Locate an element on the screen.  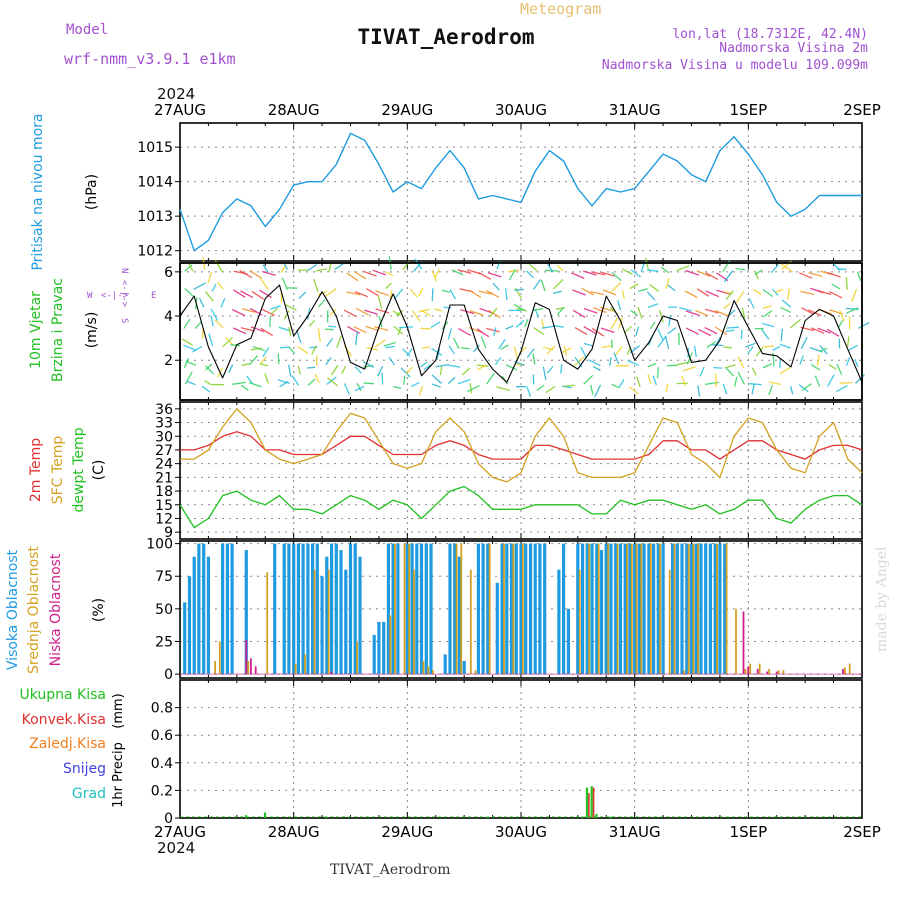
date-label-top: 30AUG is located at coordinates (521, 110).